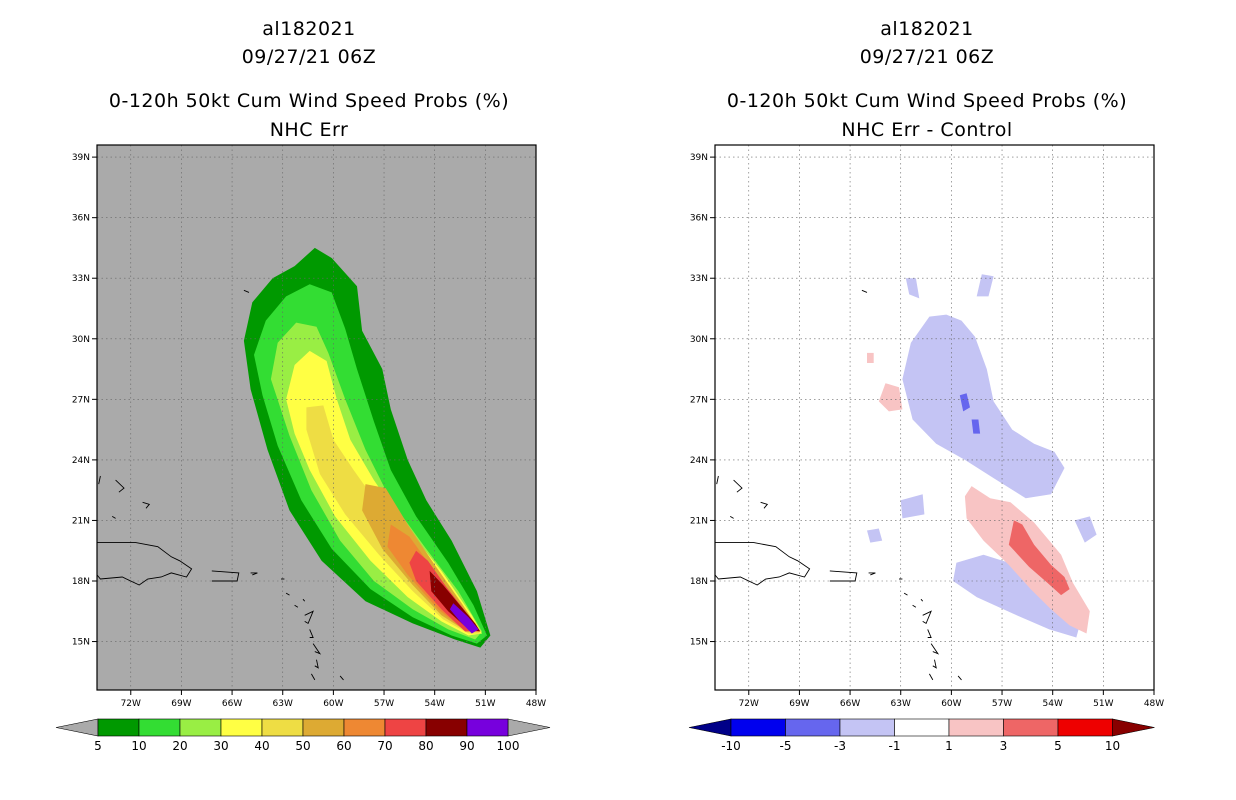  Describe the element at coordinates (138, 746) in the screenshot. I see `colorbar-label: 10` at that location.